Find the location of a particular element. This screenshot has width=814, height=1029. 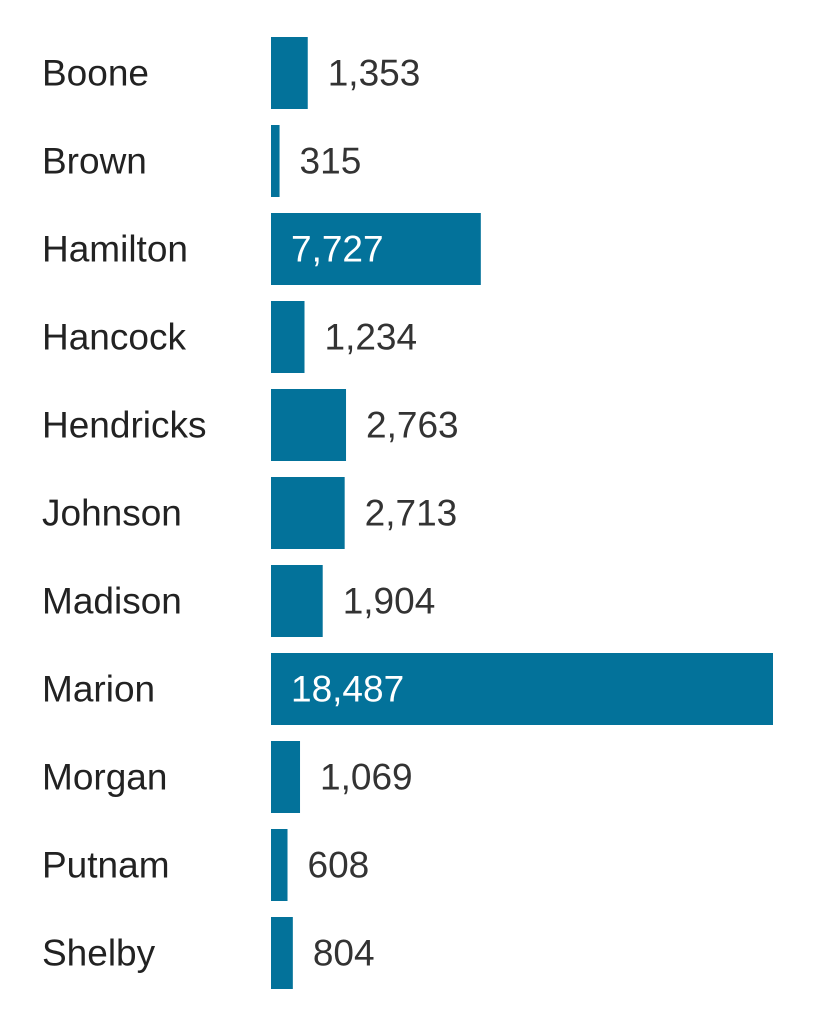

value-label: 1,904 is located at coordinates (389, 601).